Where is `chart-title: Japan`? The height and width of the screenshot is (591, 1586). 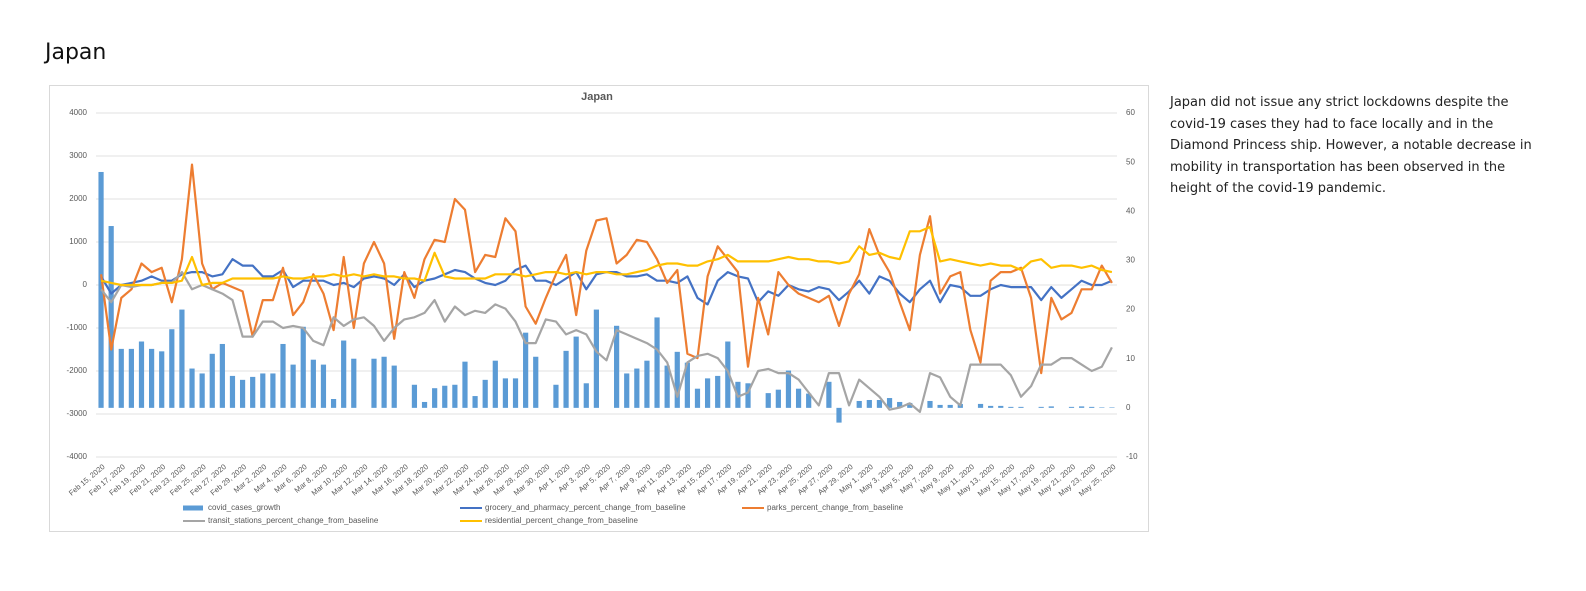 chart-title: Japan is located at coordinates (597, 97).